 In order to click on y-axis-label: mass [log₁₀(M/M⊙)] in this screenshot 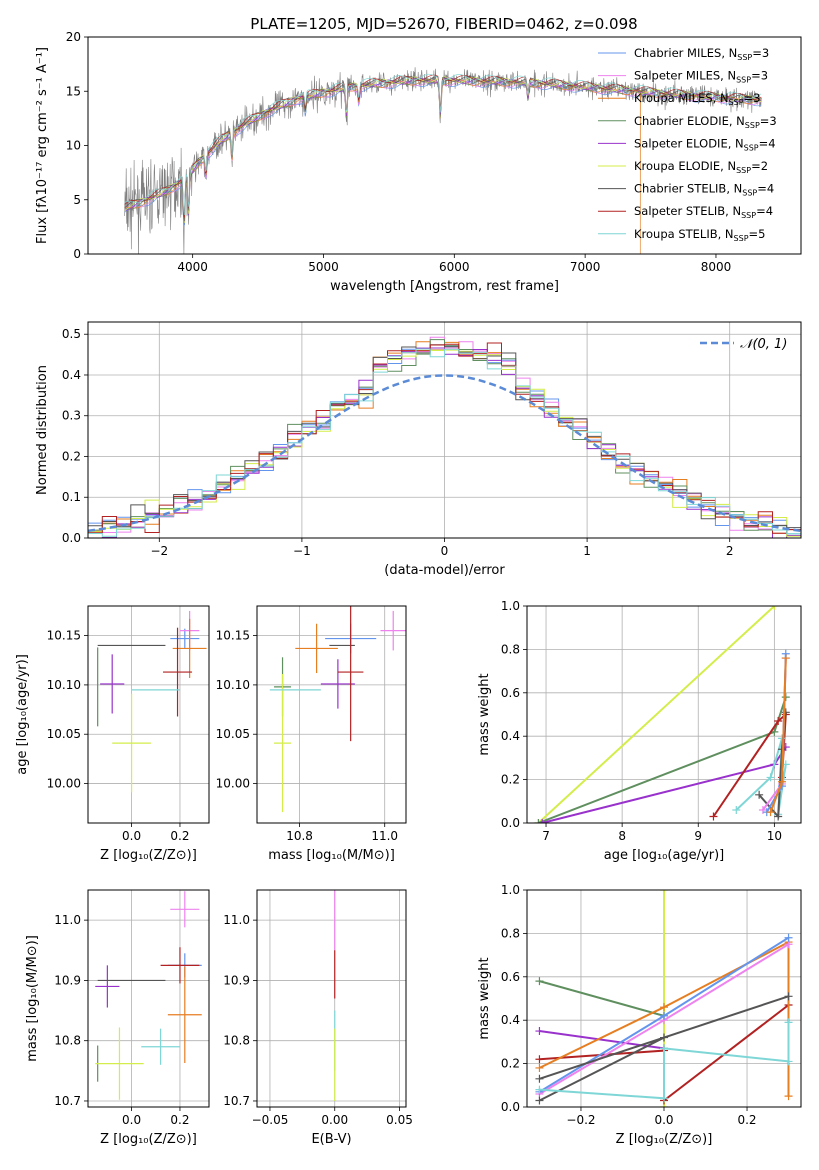, I will do `click(32, 998)`.